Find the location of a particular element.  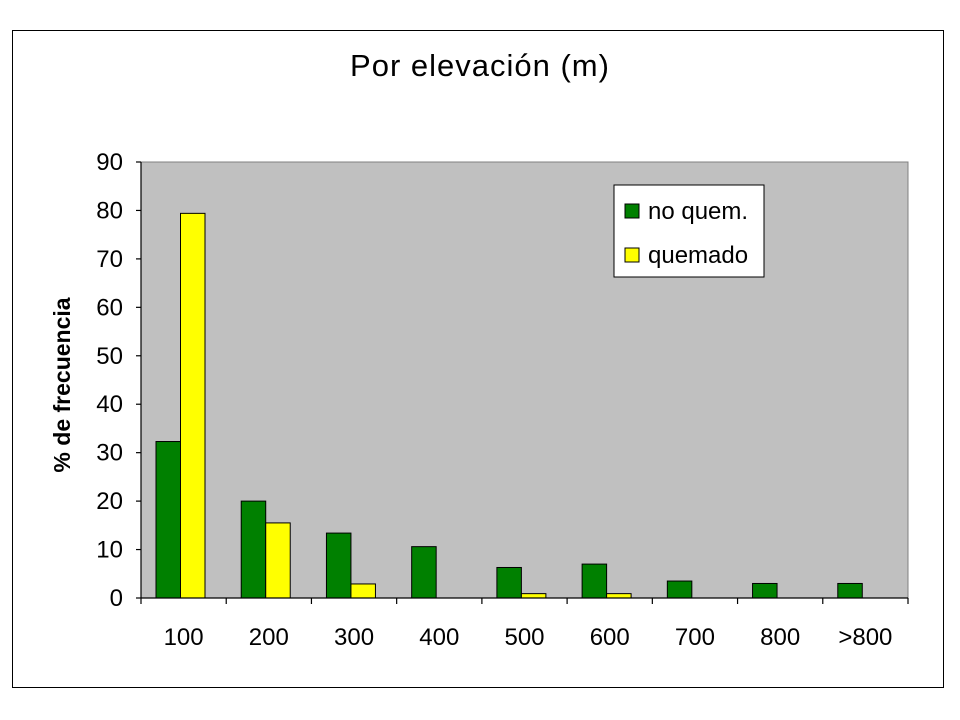

x-tick-label: 200 is located at coordinates (269, 637).